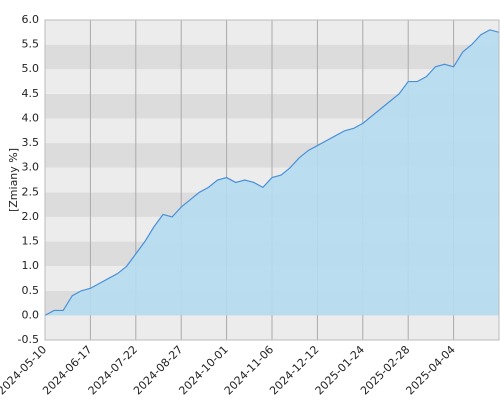 The image size is (500, 404). Describe the element at coordinates (31, 290) in the screenshot. I see `y-tick-label: 0.5` at that location.